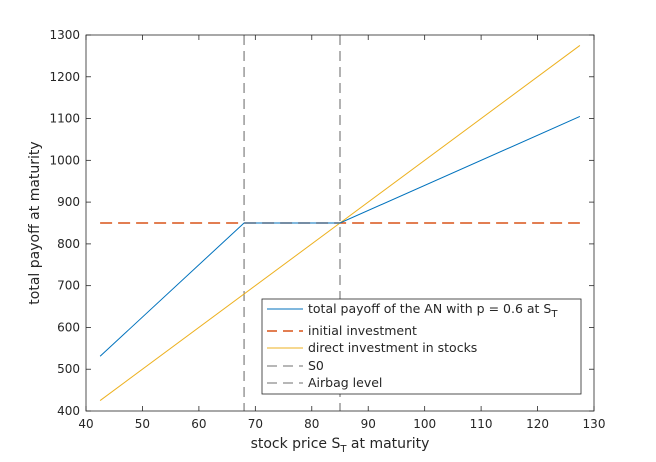  Describe the element at coordinates (481, 424) in the screenshot. I see `x-tick-label: 110` at that location.